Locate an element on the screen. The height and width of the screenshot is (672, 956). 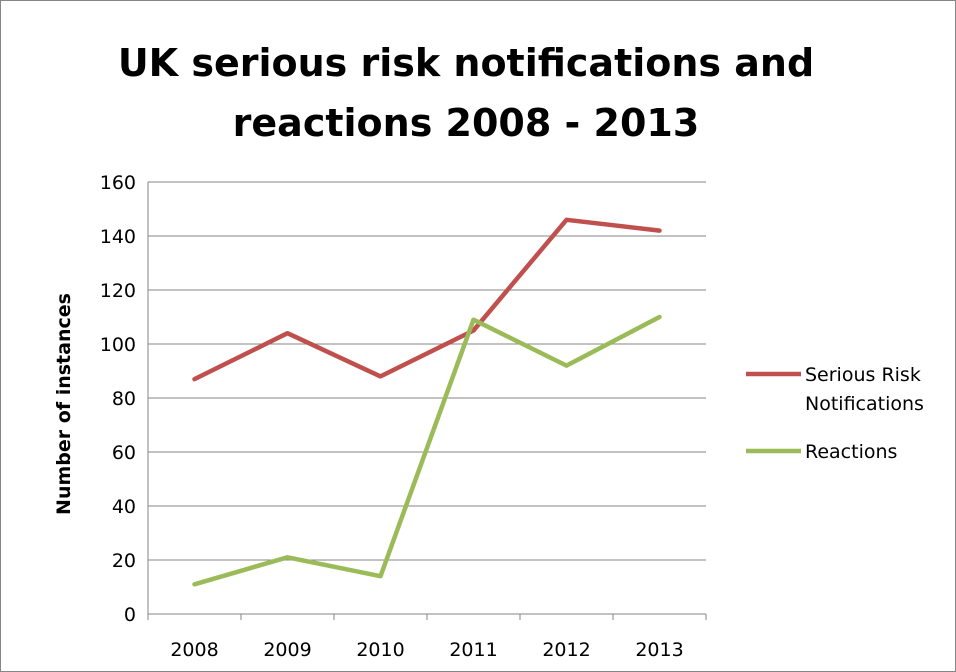
y-tick-label: 20 is located at coordinates (124, 561).